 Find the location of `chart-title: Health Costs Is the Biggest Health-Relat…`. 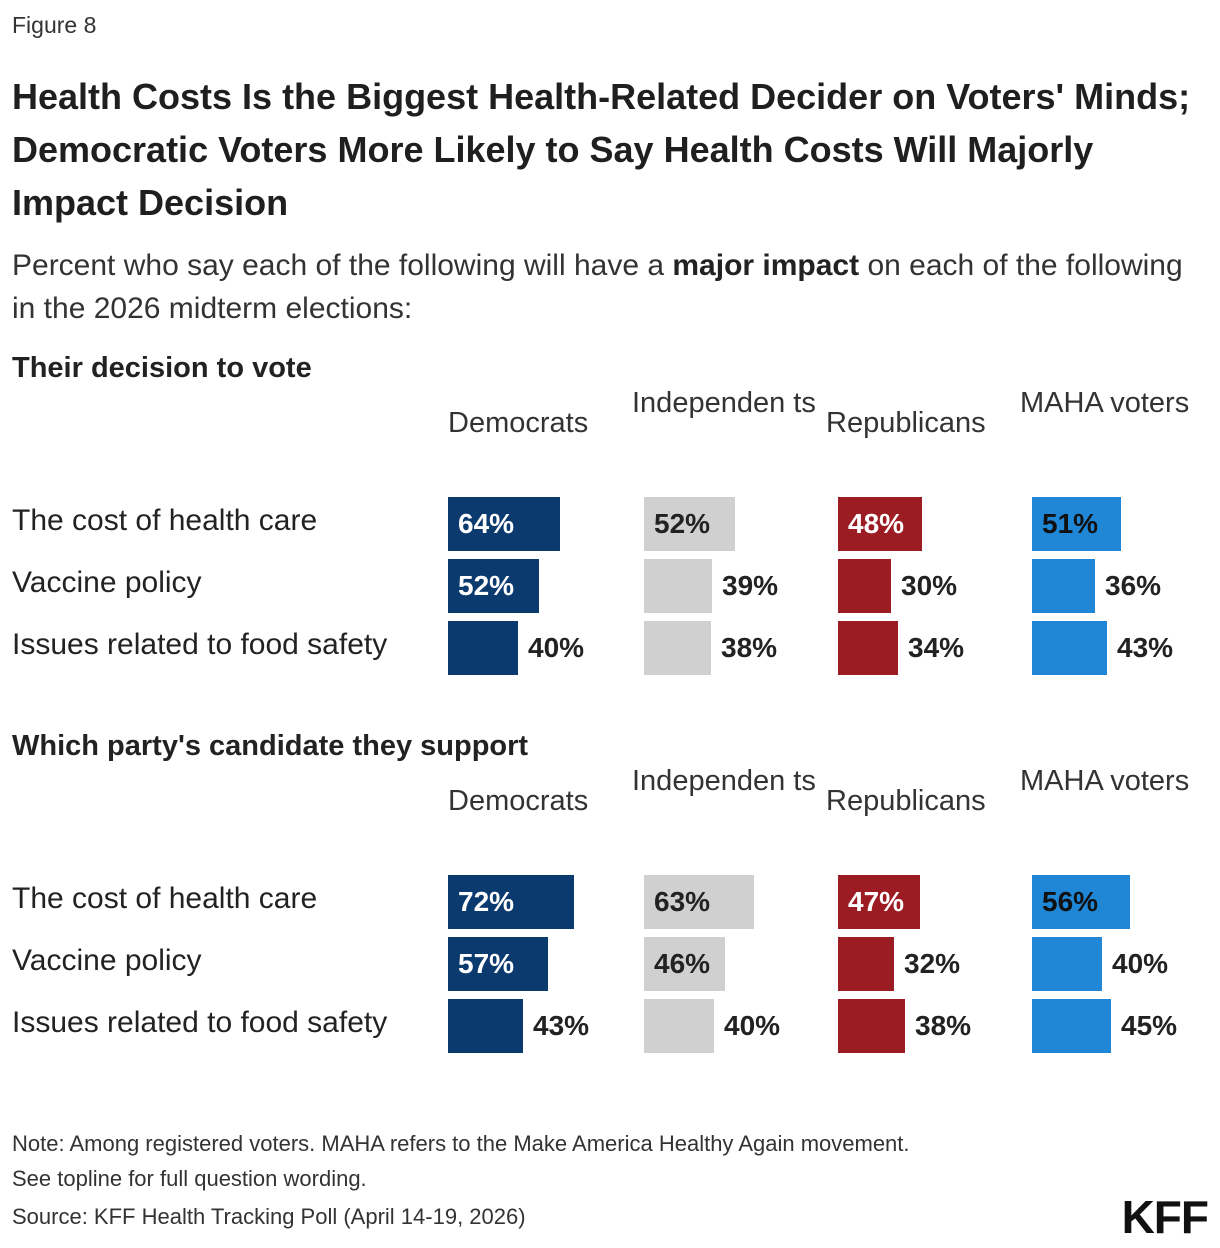

chart-title: Health Costs Is the Biggest Health-Relat… is located at coordinates (601, 149).